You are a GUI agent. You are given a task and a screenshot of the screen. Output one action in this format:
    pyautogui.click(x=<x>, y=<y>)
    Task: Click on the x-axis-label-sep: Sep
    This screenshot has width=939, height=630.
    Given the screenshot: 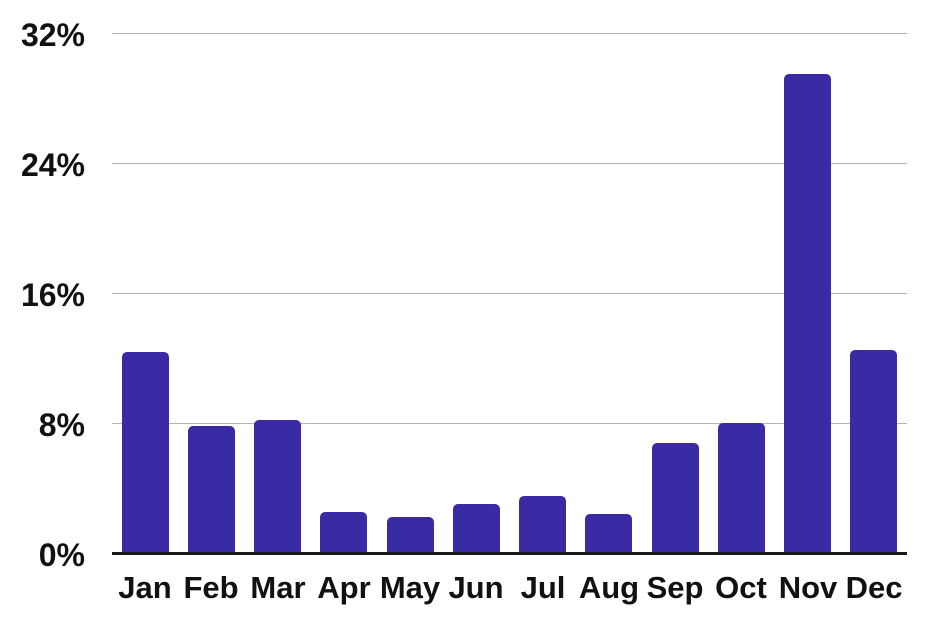 What is the action you would take?
    pyautogui.click(x=675, y=587)
    